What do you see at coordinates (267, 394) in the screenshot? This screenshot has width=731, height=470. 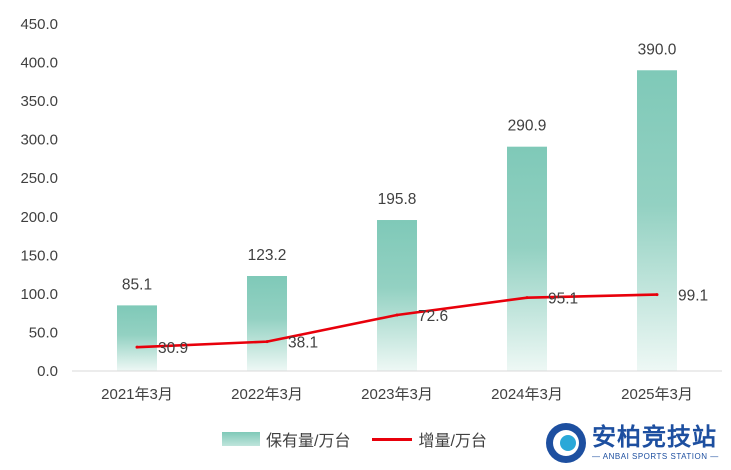 I see `x-tick-label: 2022年3月` at bounding box center [267, 394].